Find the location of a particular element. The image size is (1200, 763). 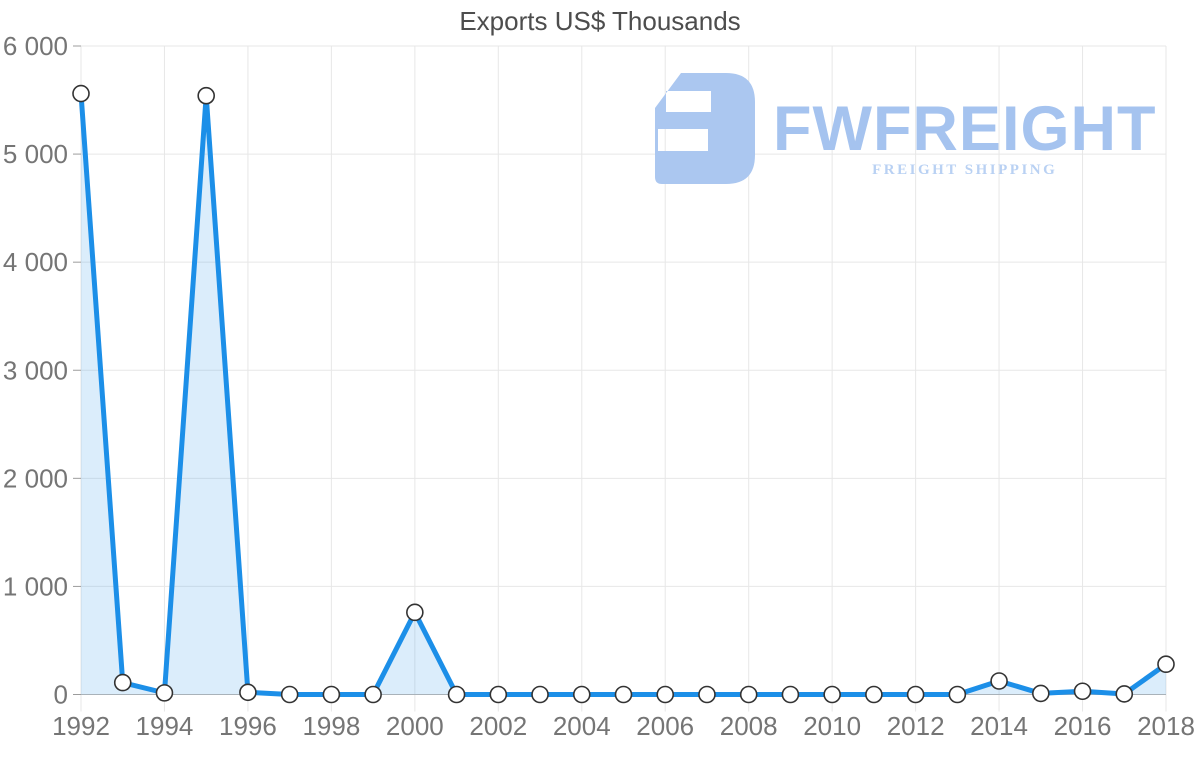

data-point-2006 is located at coordinates (665, 694).